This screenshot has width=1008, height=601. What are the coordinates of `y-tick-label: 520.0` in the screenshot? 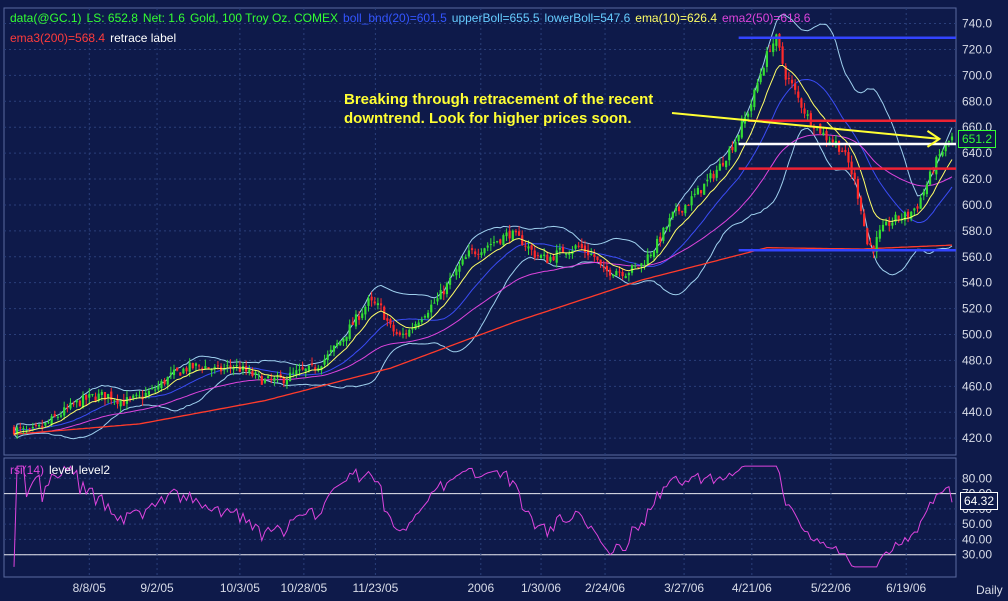 It's located at (977, 309).